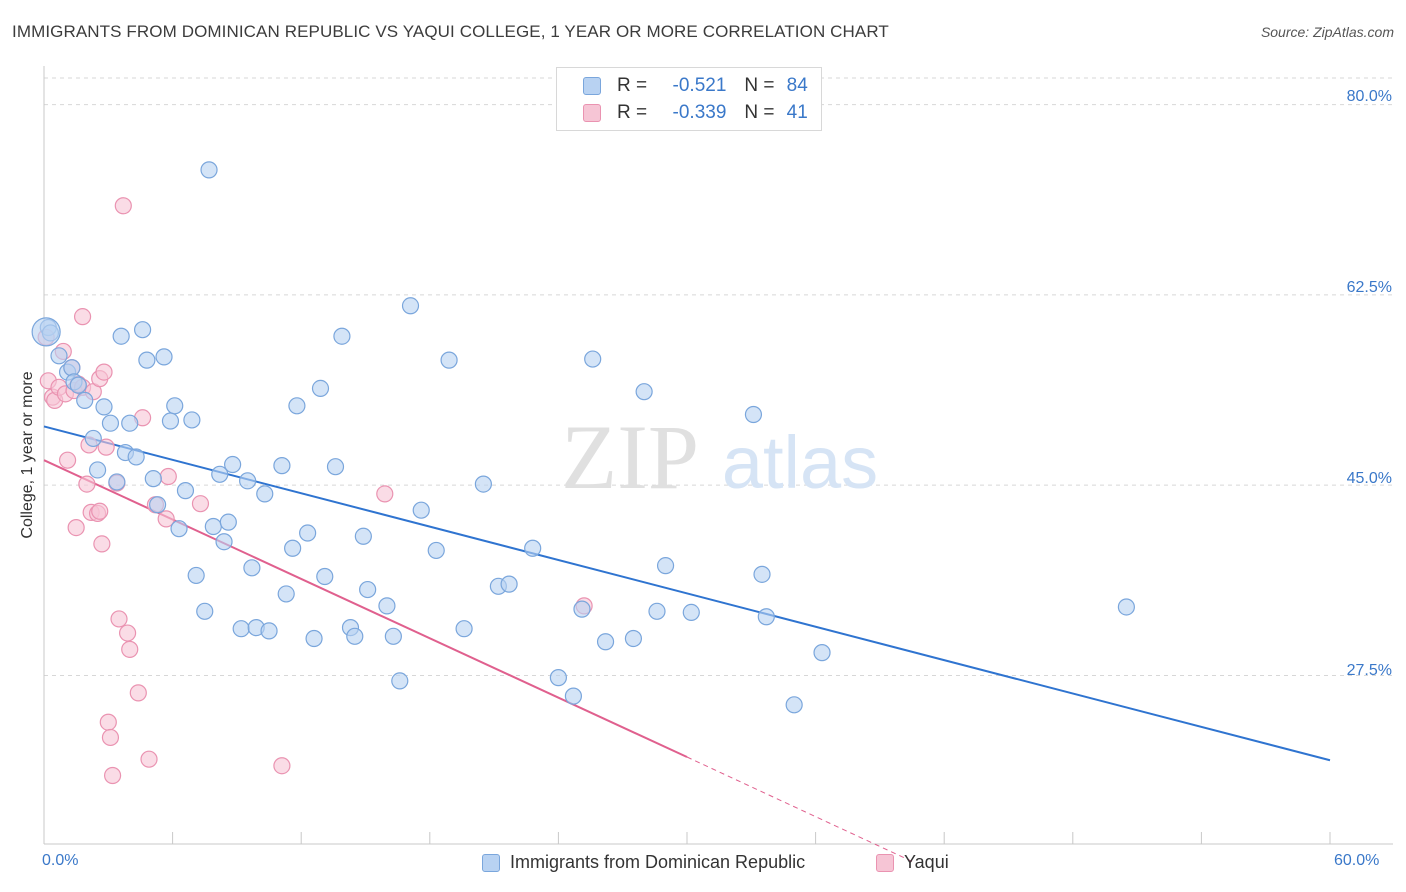 Image resolution: width=1406 pixels, height=892 pixels. I want to click on watermark: ZIP atlas, so click(719, 457).